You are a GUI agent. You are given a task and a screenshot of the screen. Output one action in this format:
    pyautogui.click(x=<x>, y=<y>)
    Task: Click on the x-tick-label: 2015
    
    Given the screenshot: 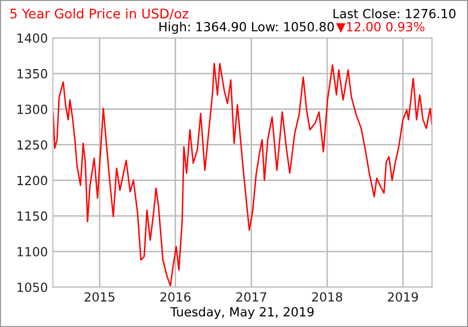 What is the action you would take?
    pyautogui.click(x=99, y=297)
    